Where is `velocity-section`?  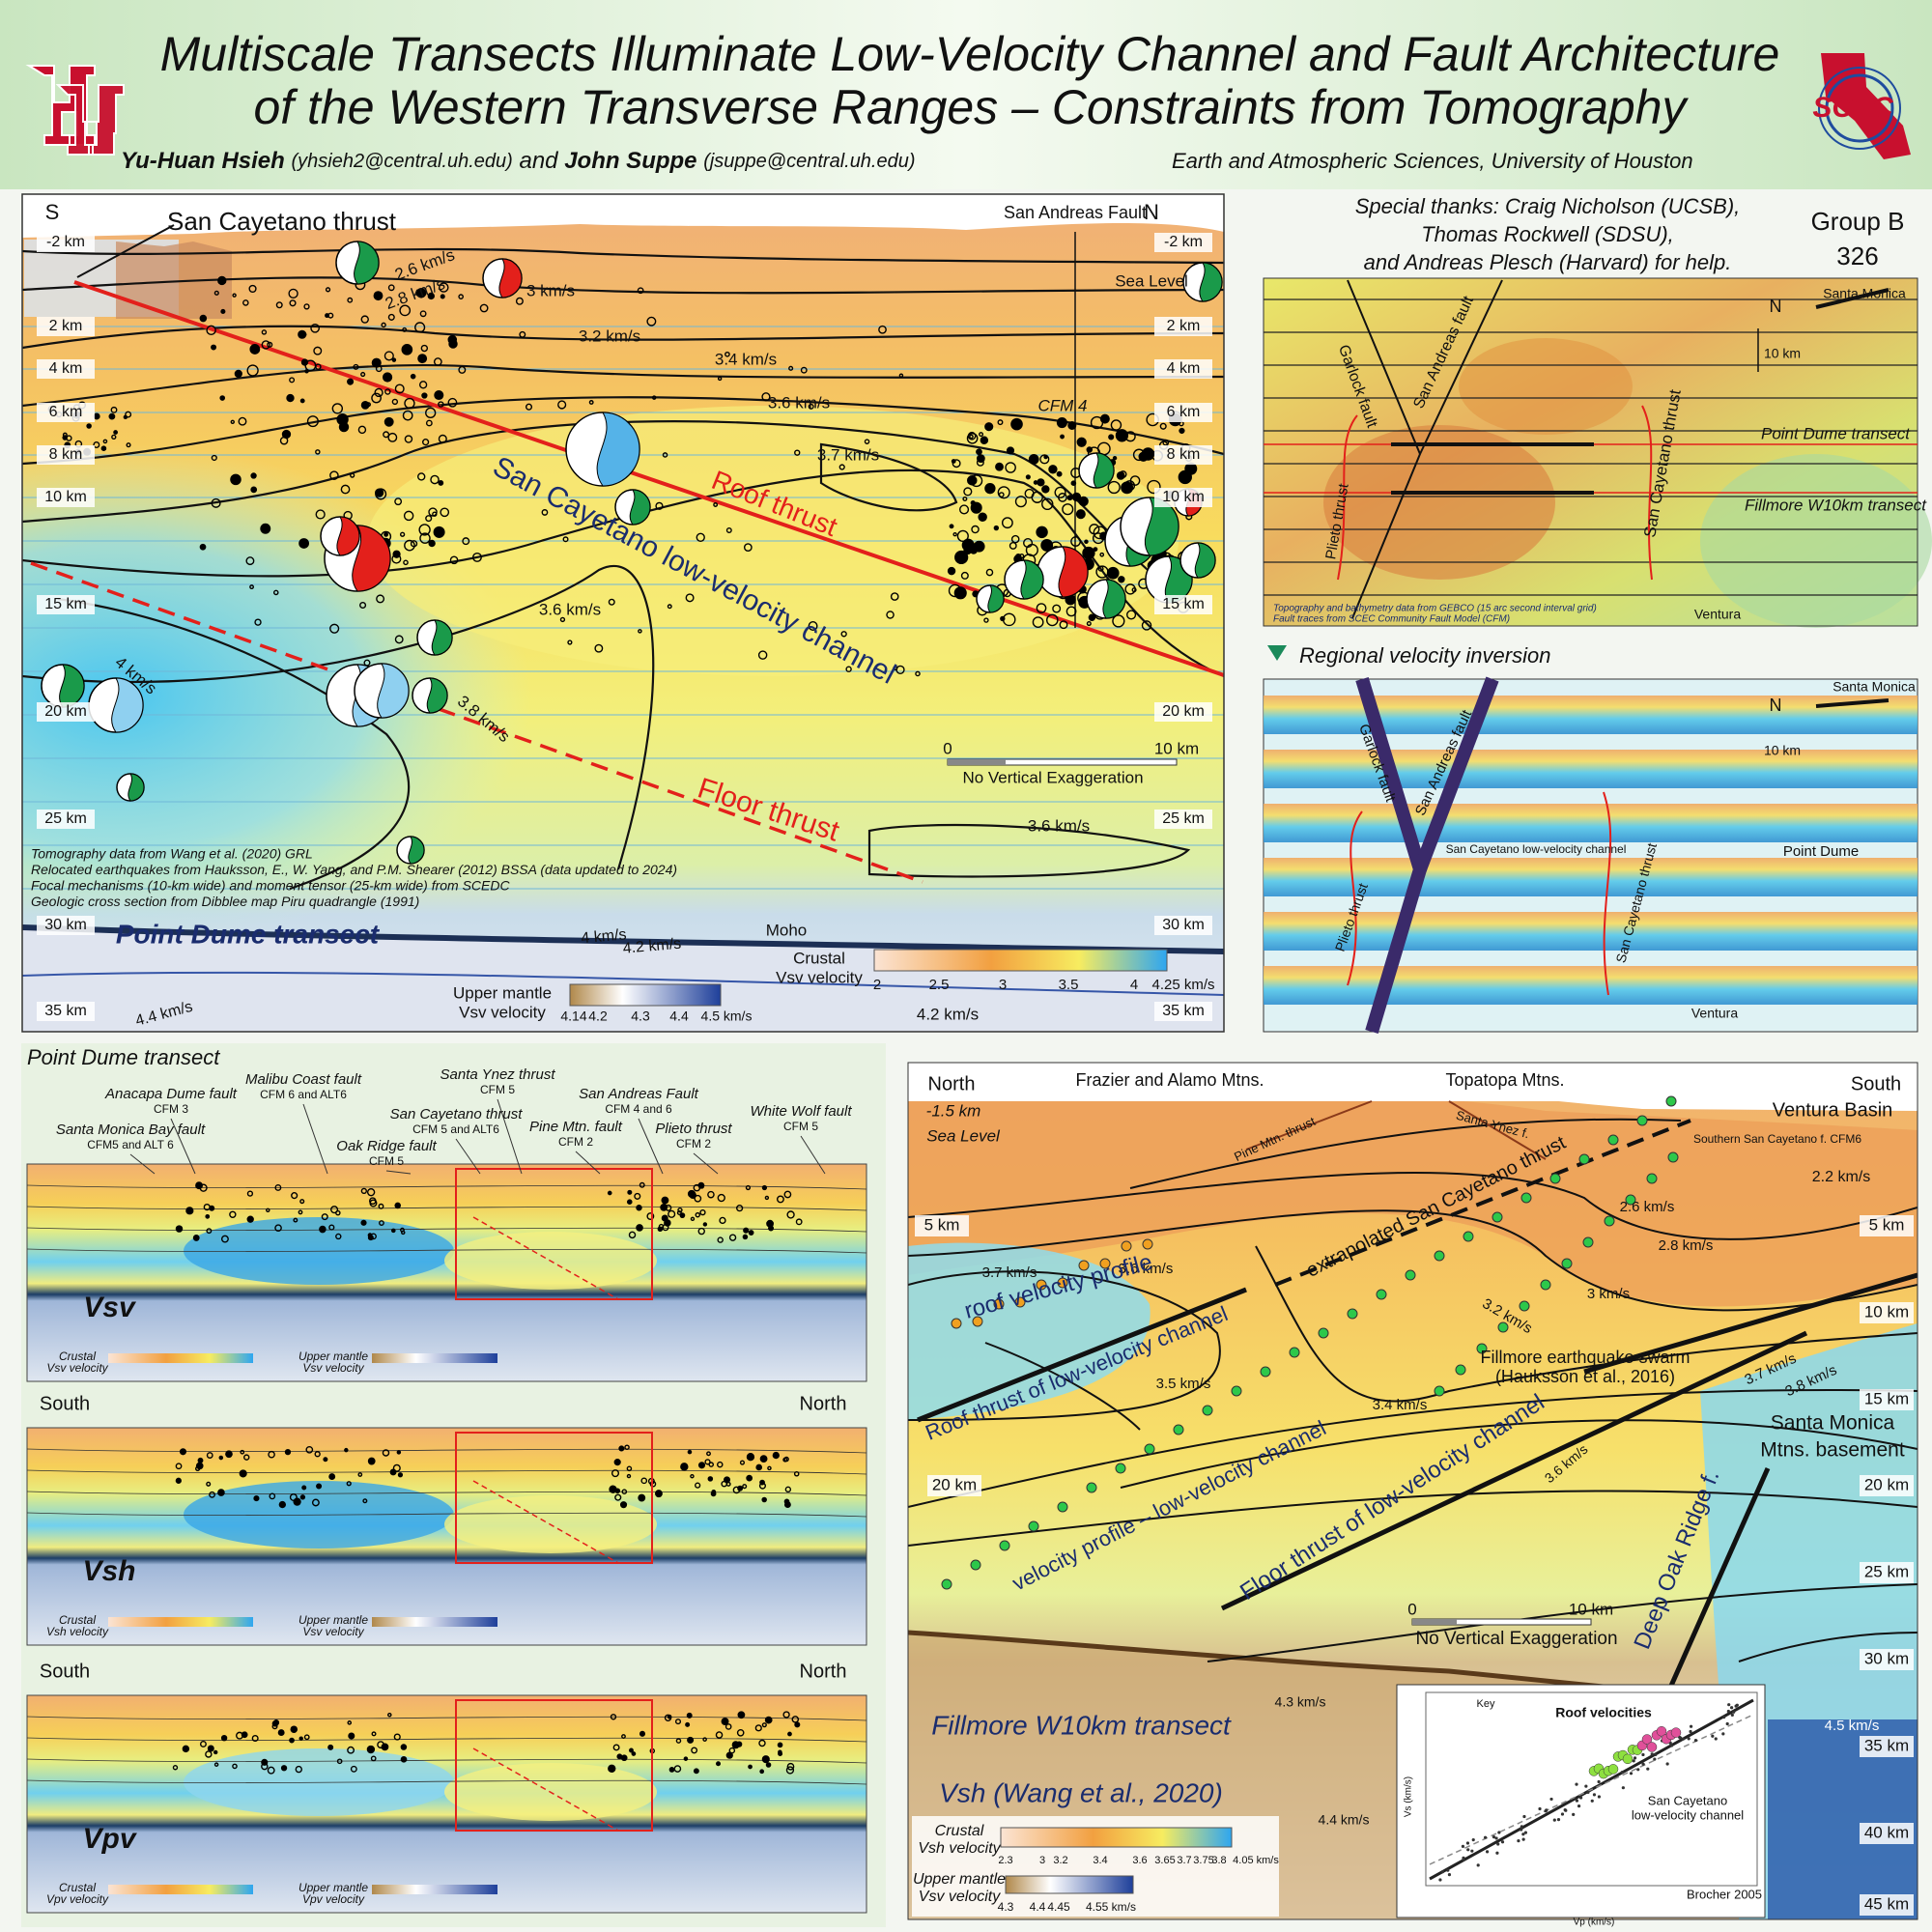 velocity-section is located at coordinates (446, 1272).